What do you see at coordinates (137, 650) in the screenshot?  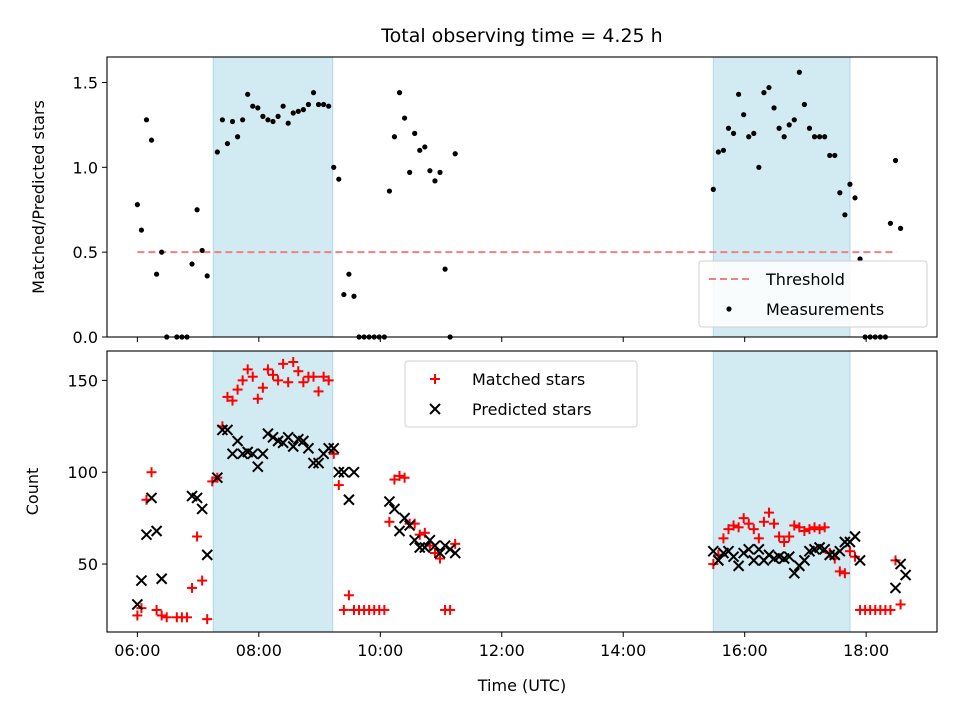 I see `x-tick-label: 06:00` at bounding box center [137, 650].